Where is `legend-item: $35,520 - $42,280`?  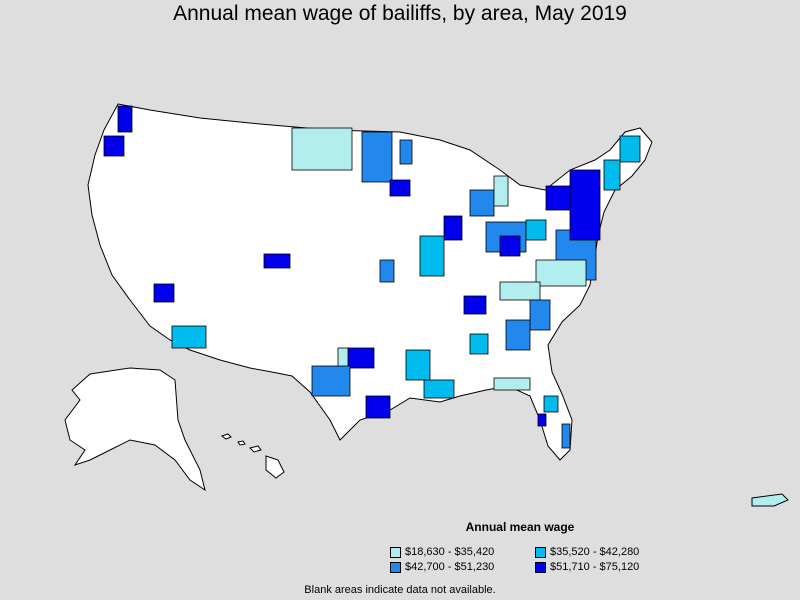
legend-item: $35,520 - $42,280 is located at coordinates (587, 552).